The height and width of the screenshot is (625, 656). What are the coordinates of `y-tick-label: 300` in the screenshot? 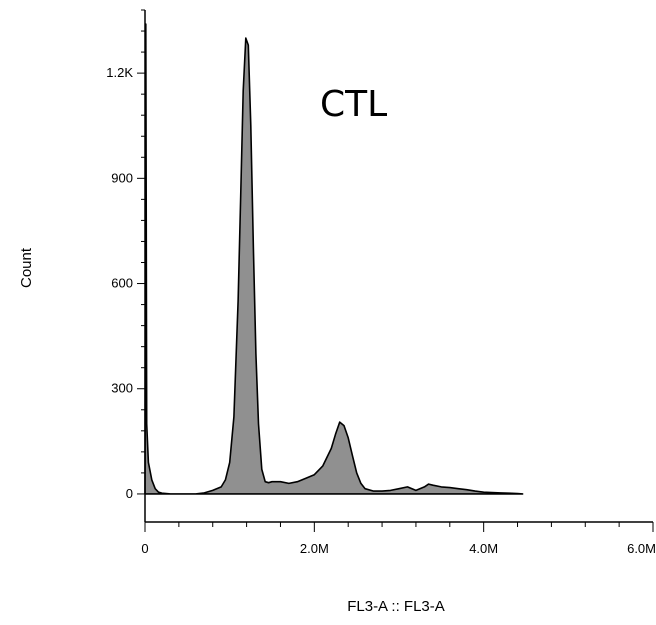 It's located at (122, 388).